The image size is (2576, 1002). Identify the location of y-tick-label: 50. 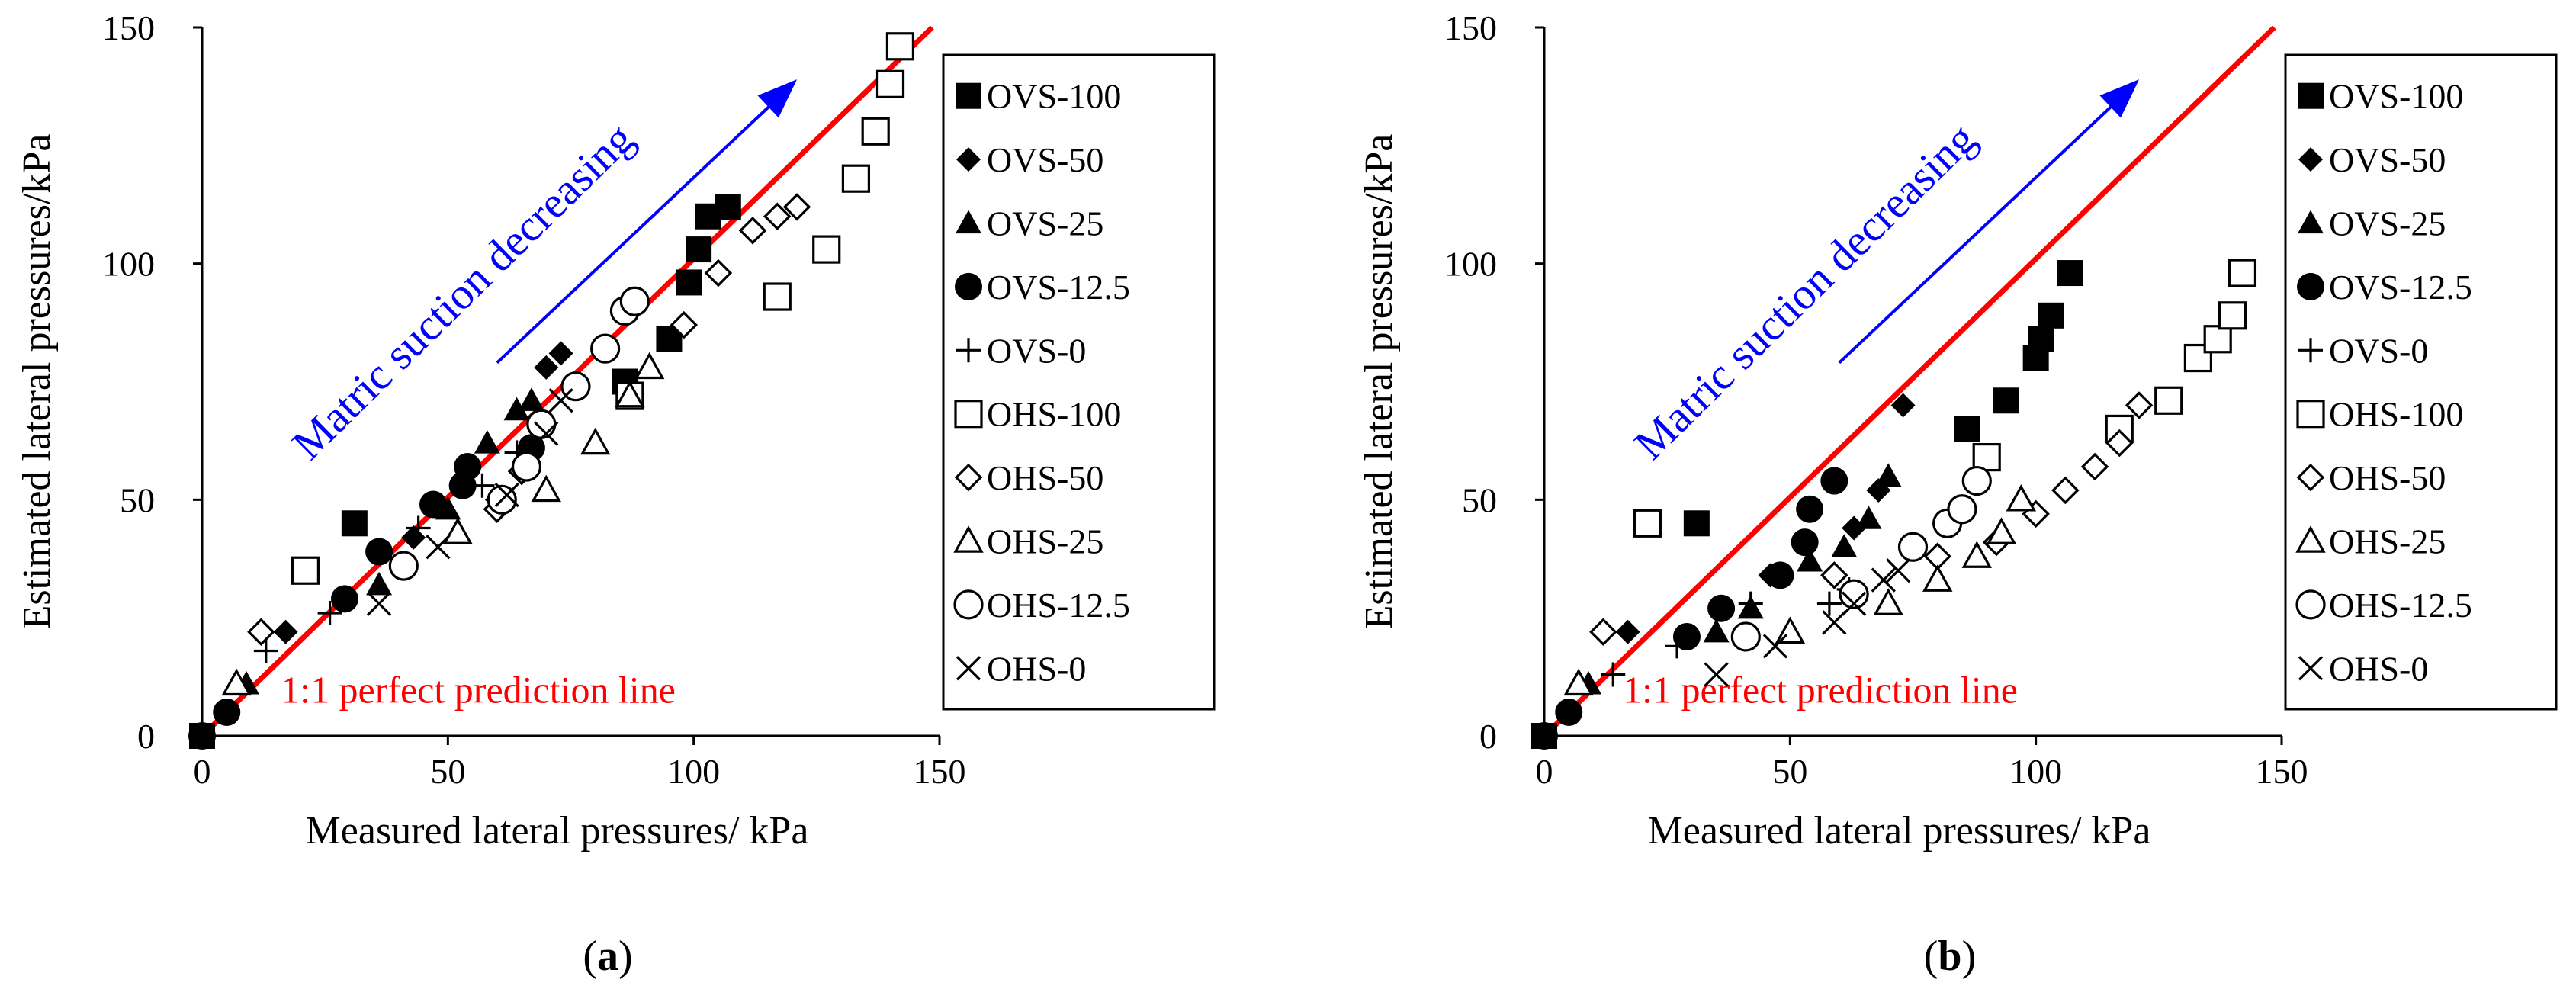
(1479, 499).